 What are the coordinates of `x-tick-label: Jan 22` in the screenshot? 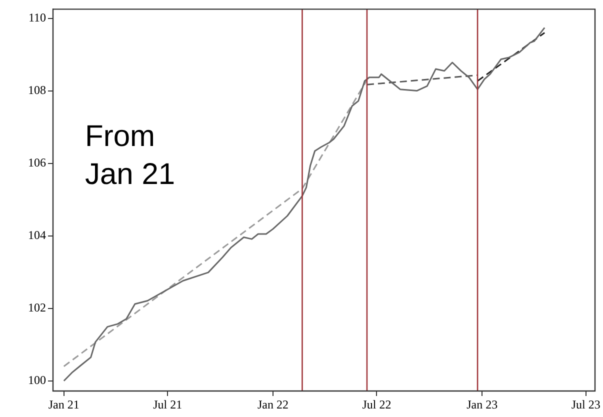 It's located at (273, 404).